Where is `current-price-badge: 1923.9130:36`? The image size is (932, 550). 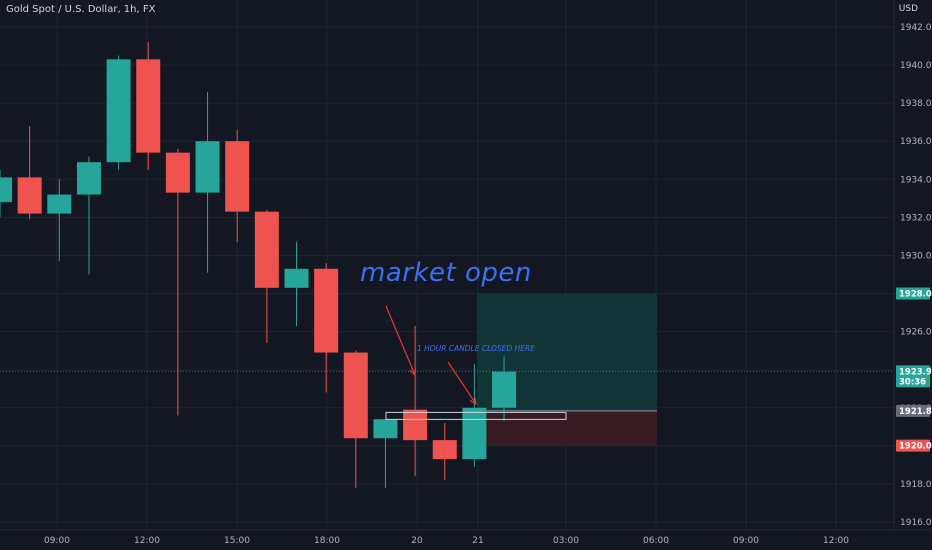
current-price-badge: 1923.9130:36 is located at coordinates (914, 376).